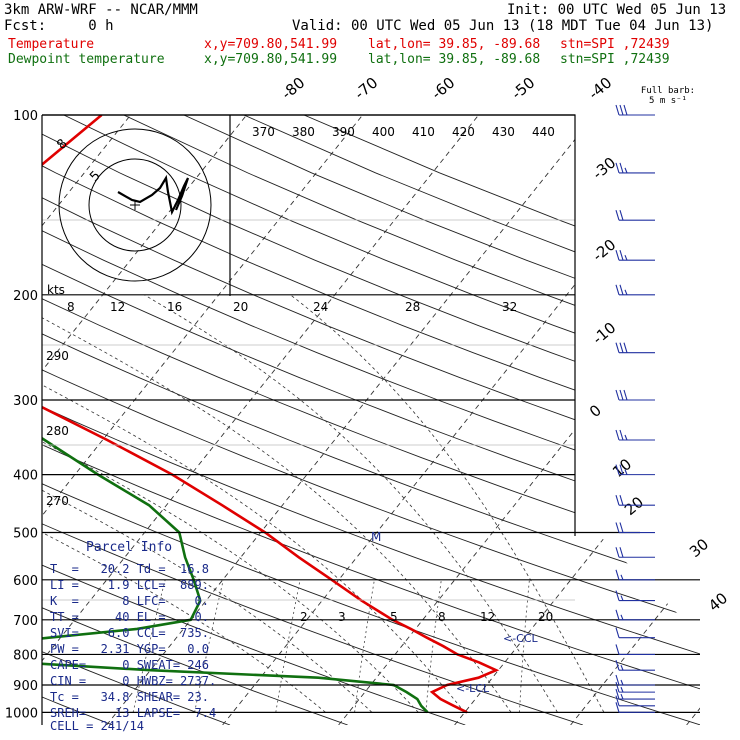 This screenshot has width=740, height=740. What do you see at coordinates (443, 89) in the screenshot?
I see `isotherm-label: -60` at bounding box center [443, 89].